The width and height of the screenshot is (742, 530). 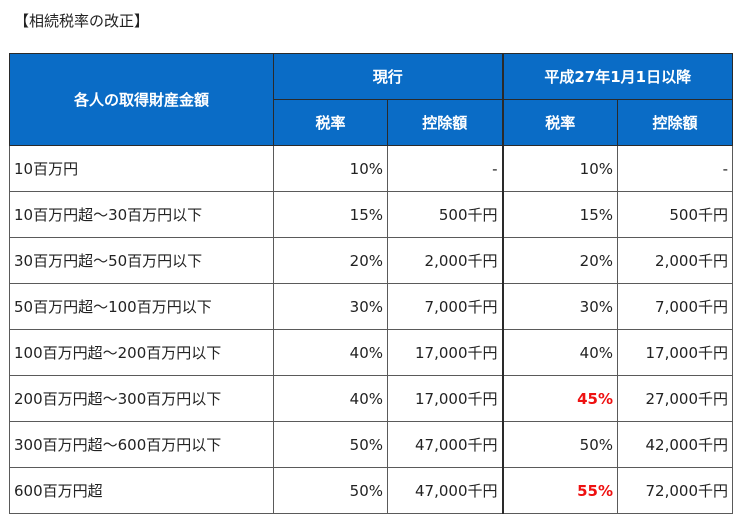 I want to click on table-row: 600百万円超 50% 47,000千円 55% 72,000千円, so click(x=371, y=490).